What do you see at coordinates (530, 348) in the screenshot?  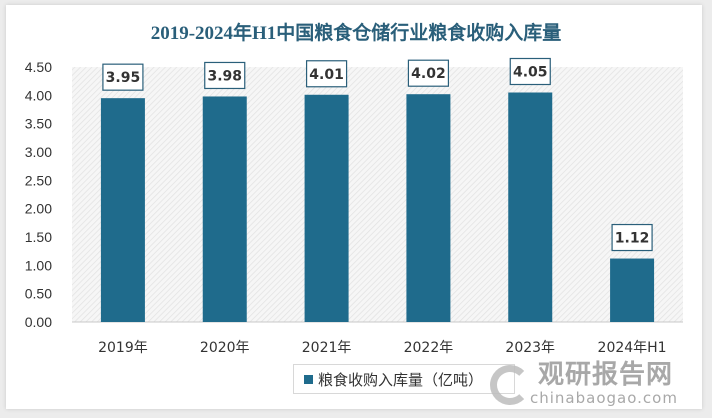 I see `x-tick-label: 2023年` at bounding box center [530, 348].